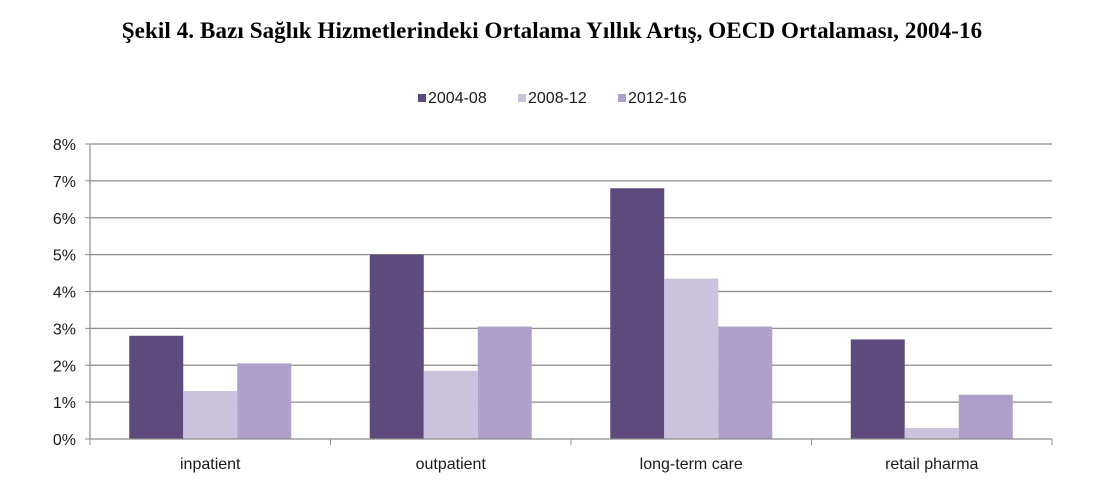 The width and height of the screenshot is (1104, 496). What do you see at coordinates (156, 387) in the screenshot?
I see `bar-2004-08-inpatient` at bounding box center [156, 387].